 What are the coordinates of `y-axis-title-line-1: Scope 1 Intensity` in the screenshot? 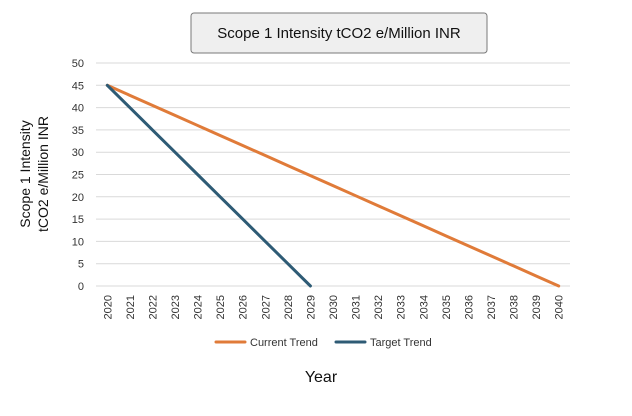 It's located at (25, 173).